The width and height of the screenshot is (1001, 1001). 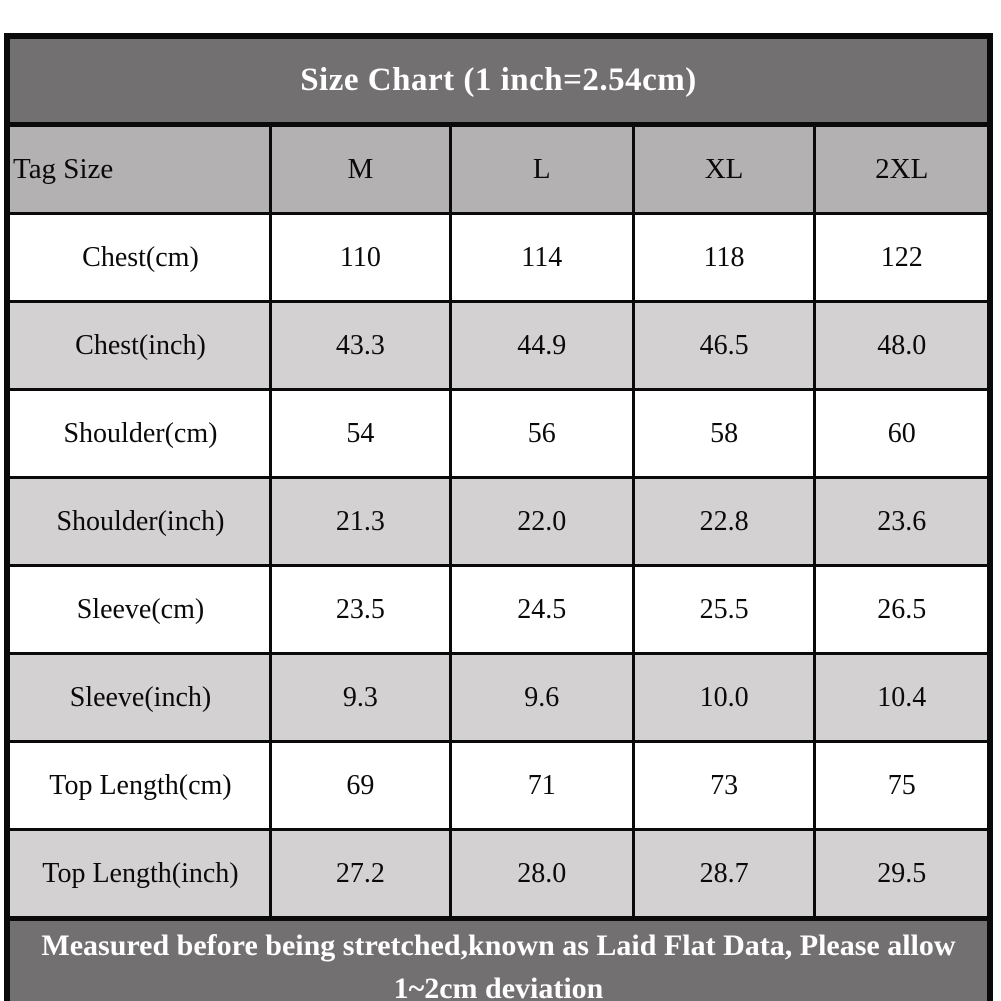 I want to click on cell-value: 29.5, so click(x=902, y=874).